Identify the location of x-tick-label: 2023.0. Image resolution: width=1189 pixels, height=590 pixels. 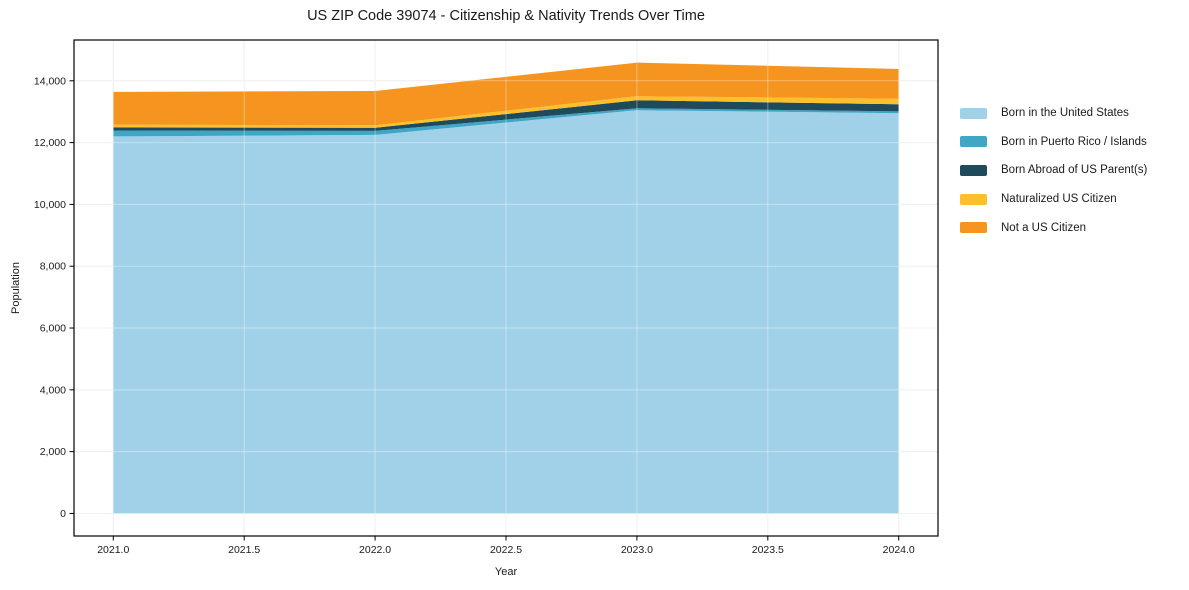
(637, 550).